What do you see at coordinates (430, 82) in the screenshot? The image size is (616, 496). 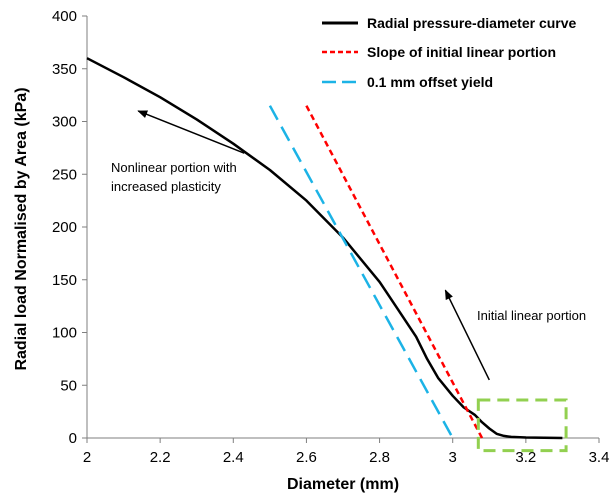 I see `legend-label-offset: 0.1 mm offset yield` at bounding box center [430, 82].